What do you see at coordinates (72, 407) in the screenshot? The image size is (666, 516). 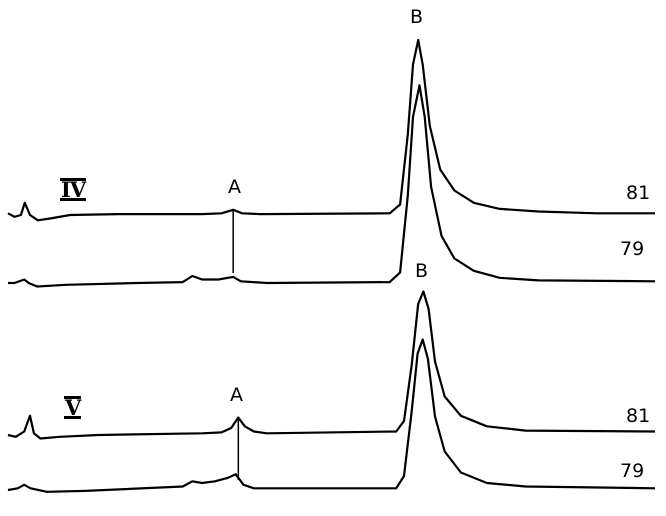 I see `panel-label-v: V` at bounding box center [72, 407].